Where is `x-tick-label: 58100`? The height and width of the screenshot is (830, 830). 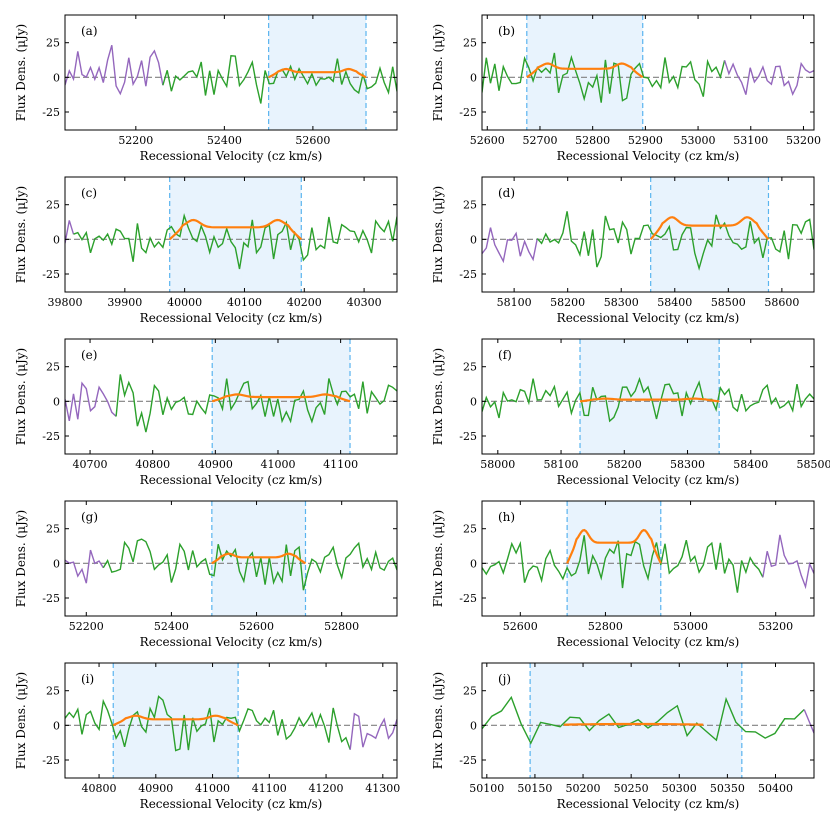
x-tick-label: 58100 is located at coordinates (561, 464).